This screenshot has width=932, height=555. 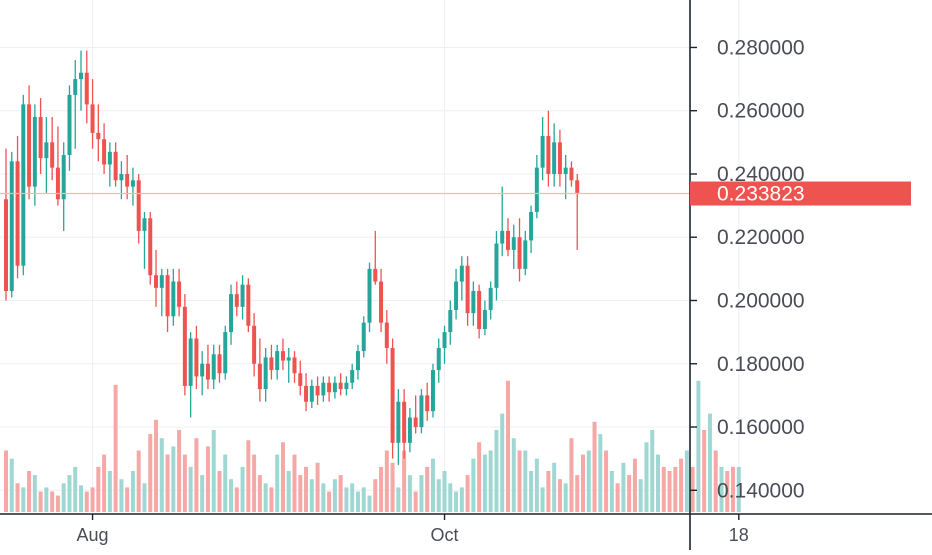 I want to click on price-tick-label: 0.160000, so click(x=761, y=427).